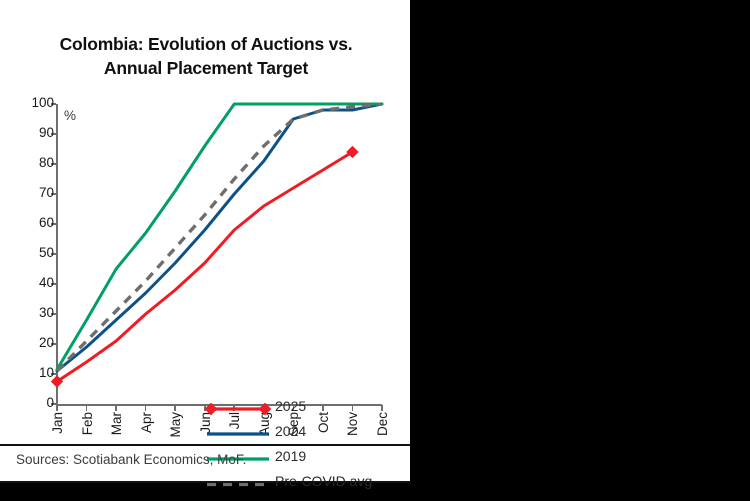  What do you see at coordinates (46, 222) in the screenshot?
I see `y-axis-tick-label: 60` at bounding box center [46, 222].